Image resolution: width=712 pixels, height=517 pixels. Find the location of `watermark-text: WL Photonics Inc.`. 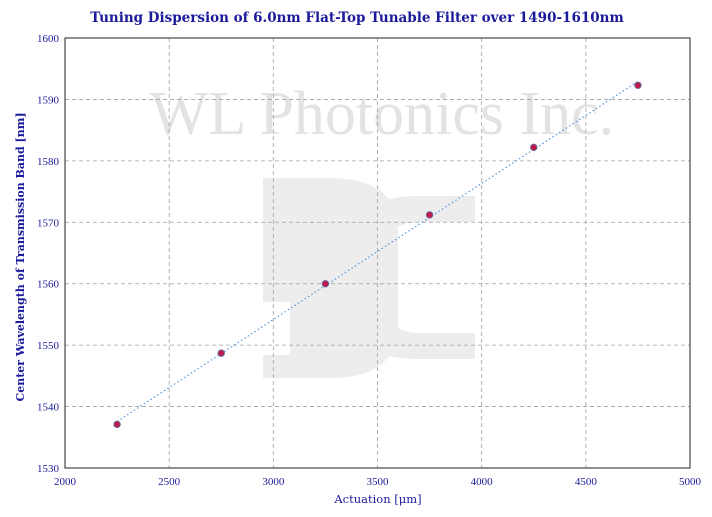

watermark-text: WL Photonics Inc. is located at coordinates (382, 114).